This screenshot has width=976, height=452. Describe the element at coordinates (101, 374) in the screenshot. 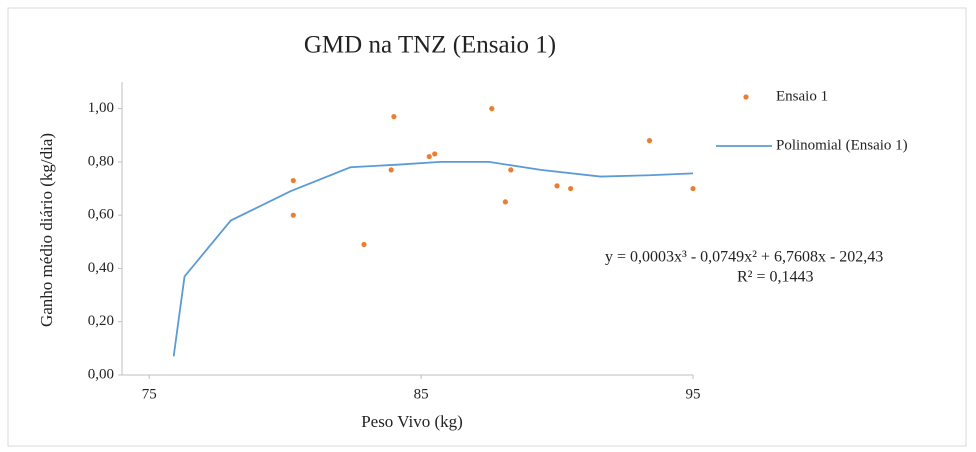

I see `y-tick-label: 0,00` at that location.